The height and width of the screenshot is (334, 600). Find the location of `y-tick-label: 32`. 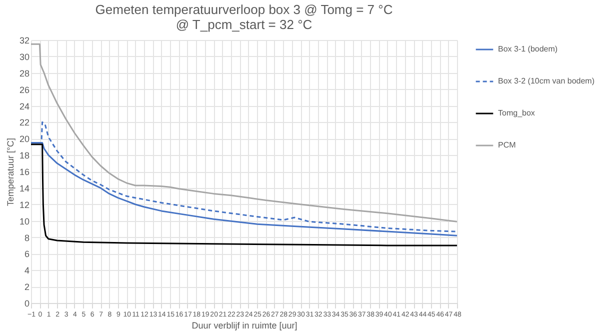

y-tick-label: 32 is located at coordinates (24, 41).